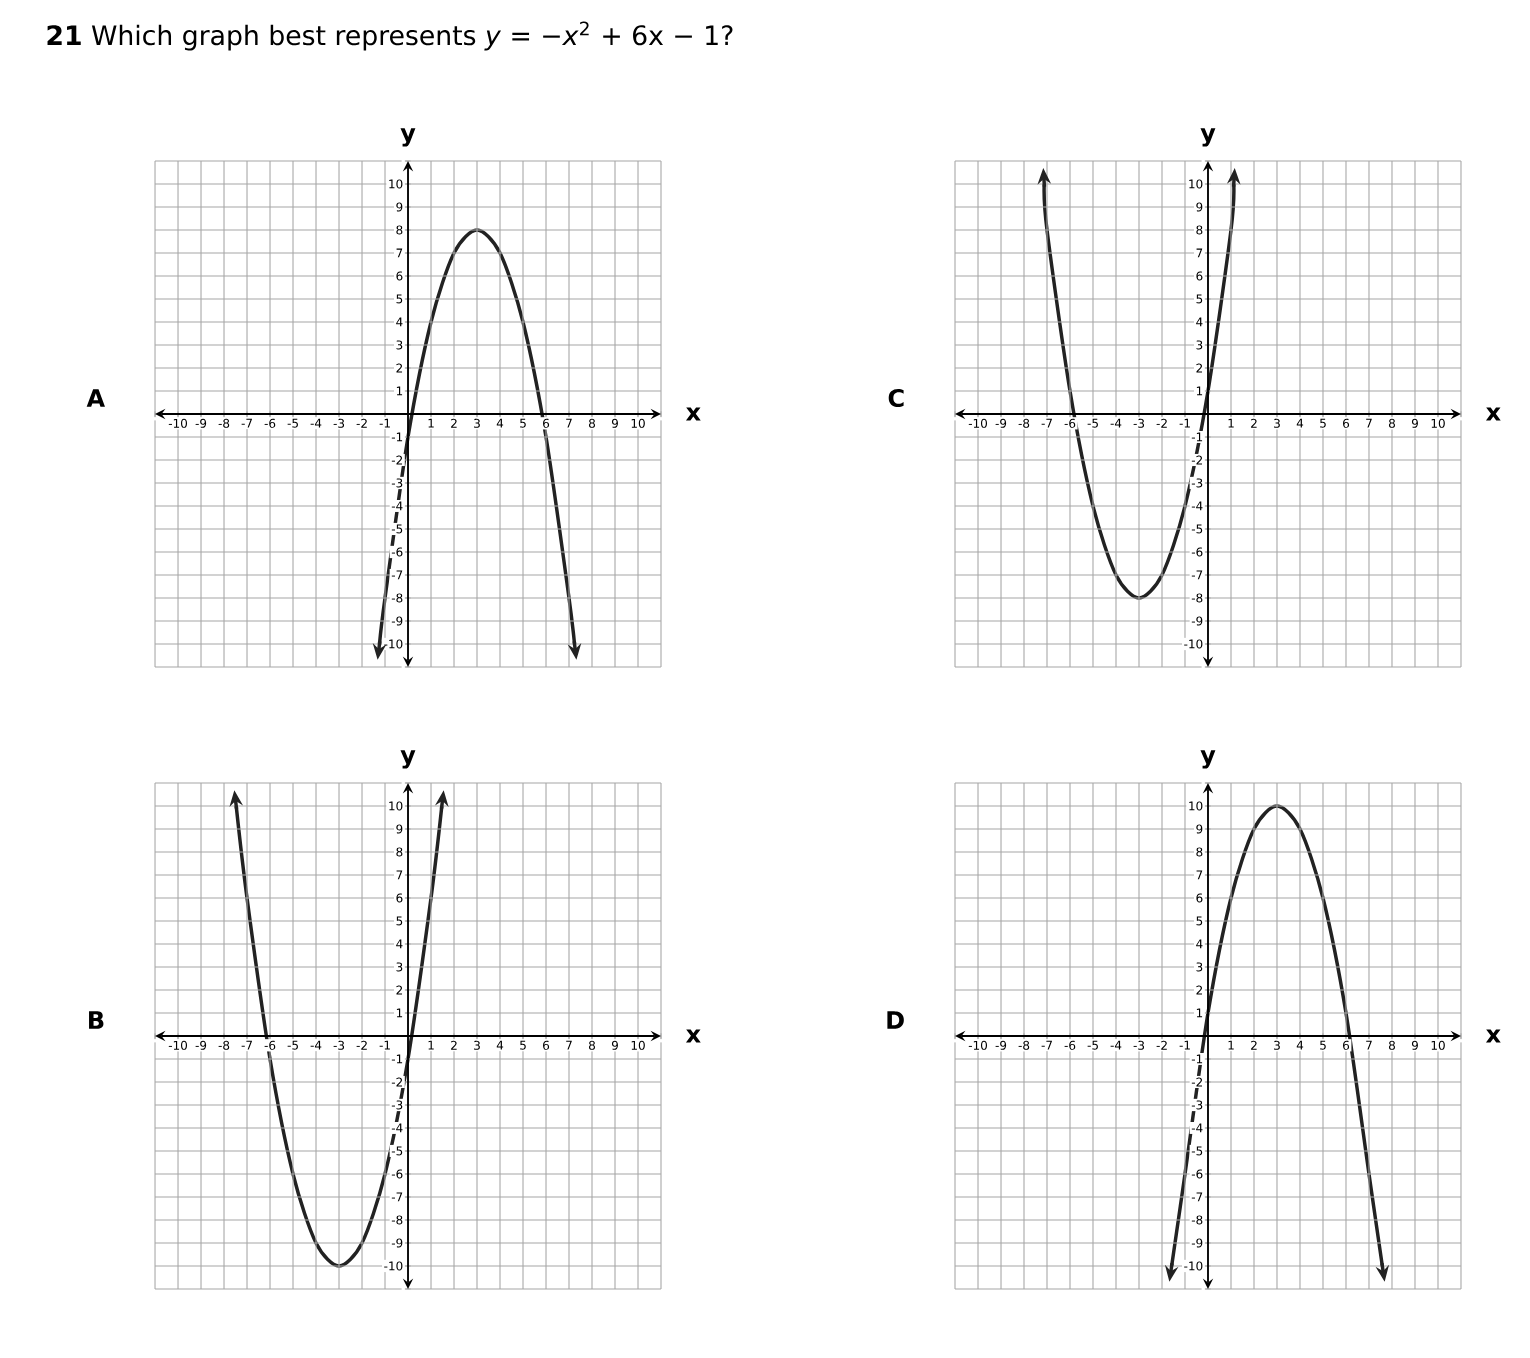  I want to click on text: B, so click(96, 1020).